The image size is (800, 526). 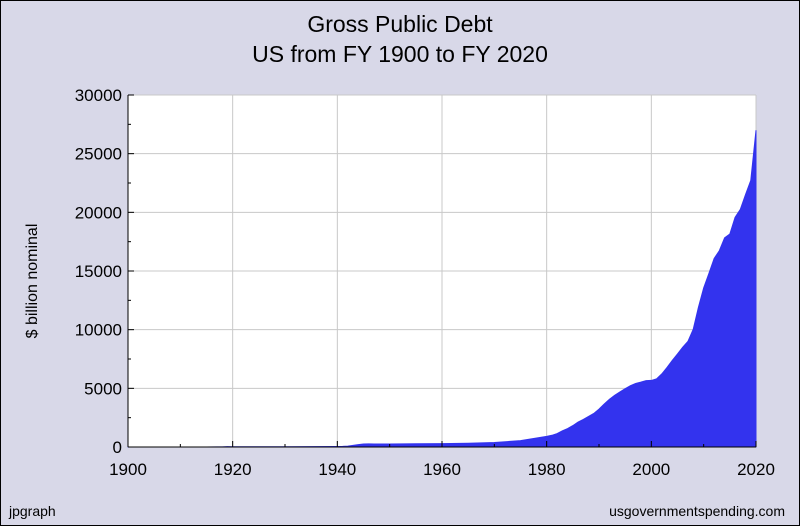 I want to click on x-tick-label-2020: 2020, so click(x=756, y=469).